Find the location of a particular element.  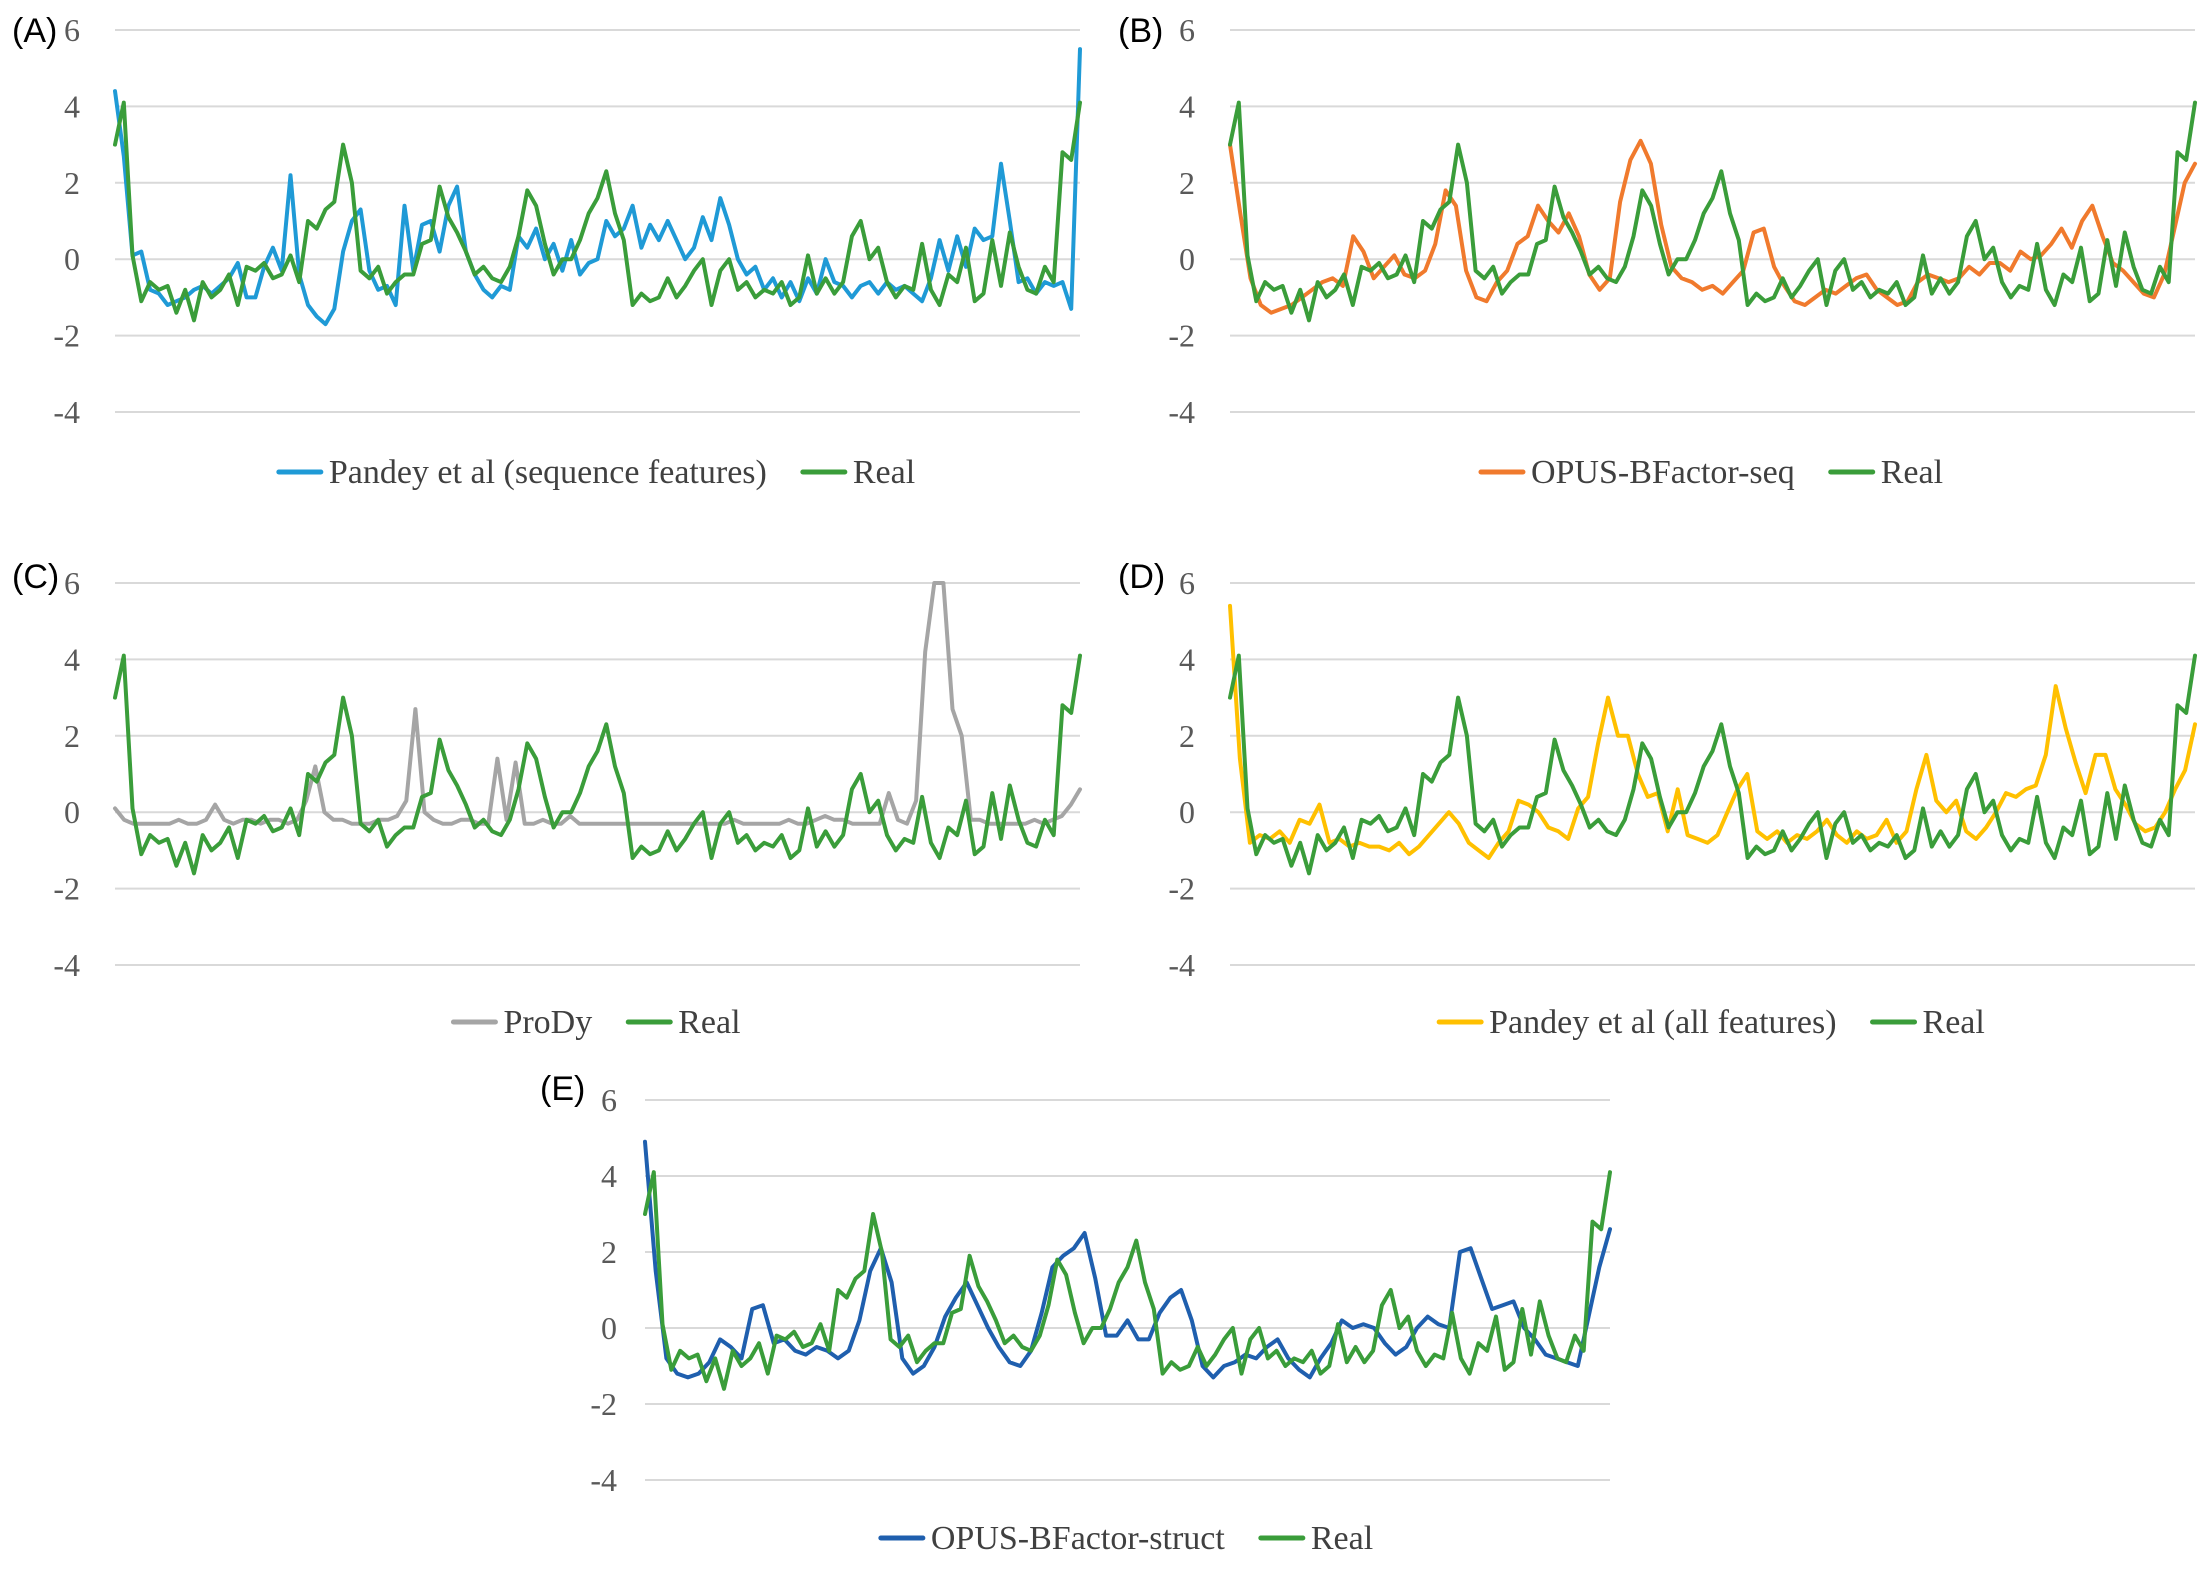

panel-label: (E) is located at coordinates (562, 1089).